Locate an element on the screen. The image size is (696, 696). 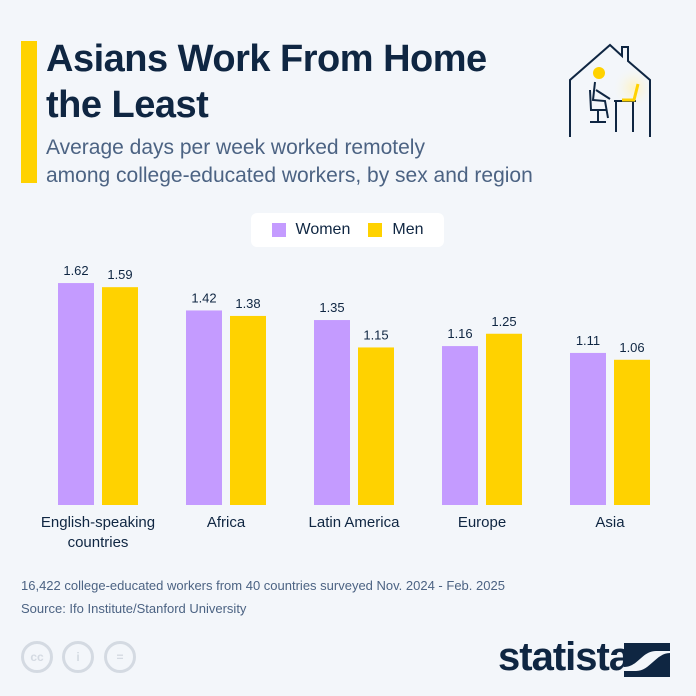
data-label: 1.15 is located at coordinates (375, 334).